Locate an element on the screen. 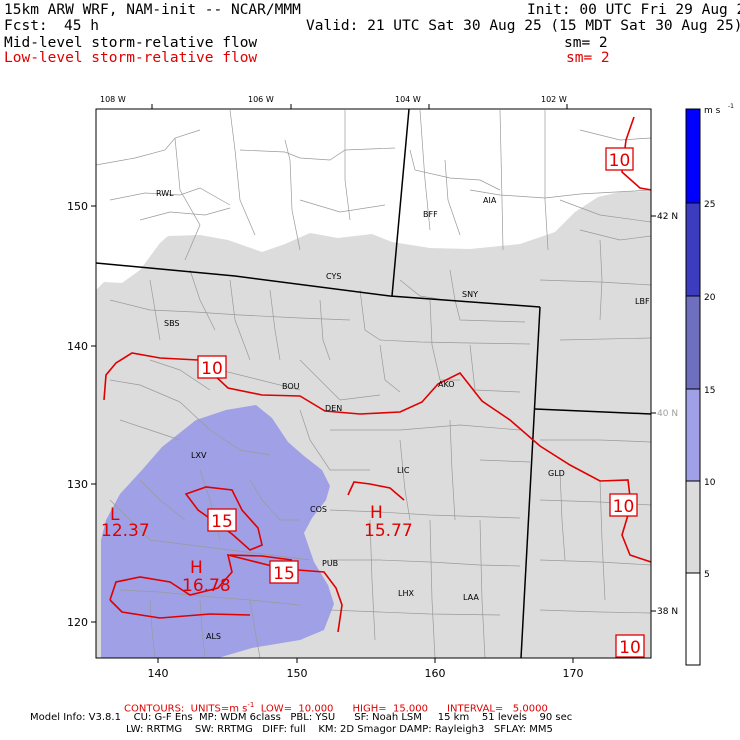 Image resolution: width=740 pixels, height=740 pixels. grid-col-label: 140 is located at coordinates (158, 673).